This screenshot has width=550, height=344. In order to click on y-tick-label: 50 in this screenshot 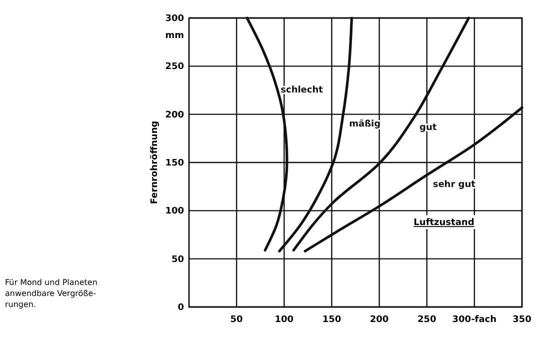, I will do `click(177, 259)`.